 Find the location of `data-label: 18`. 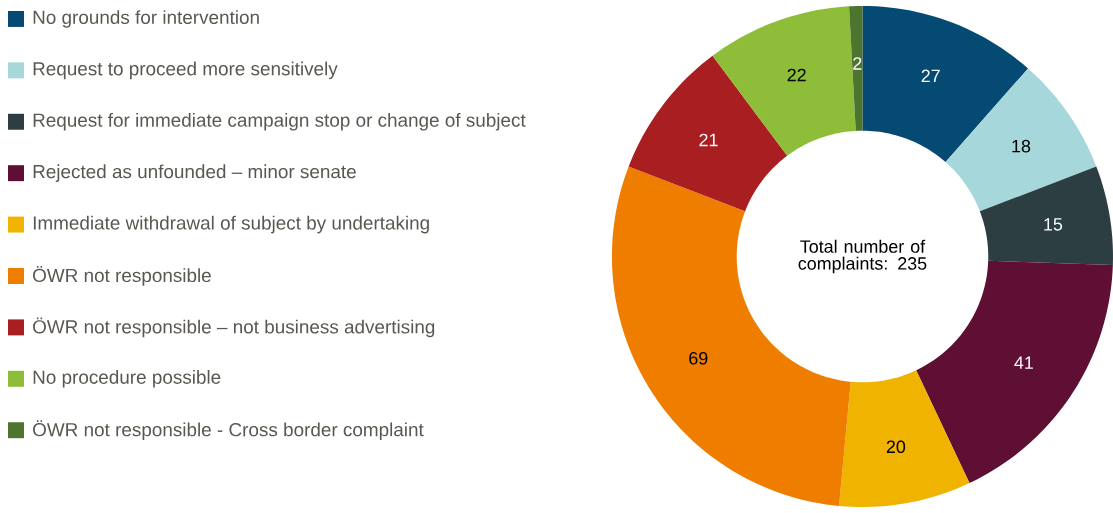

data-label: 18 is located at coordinates (1021, 146).